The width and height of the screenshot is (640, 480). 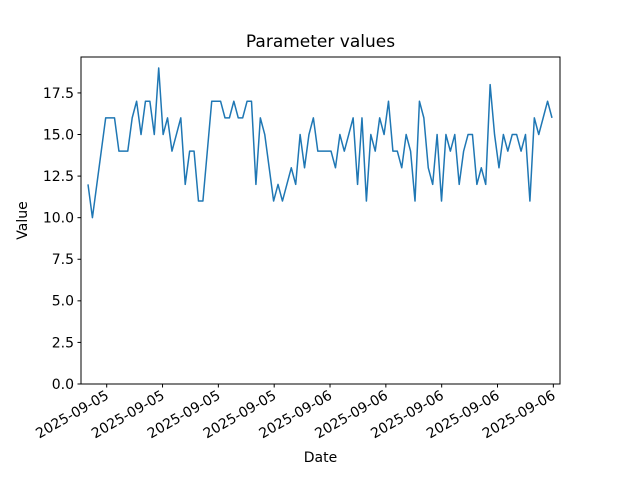 I want to click on y-axis-label: Value, so click(x=23, y=220).